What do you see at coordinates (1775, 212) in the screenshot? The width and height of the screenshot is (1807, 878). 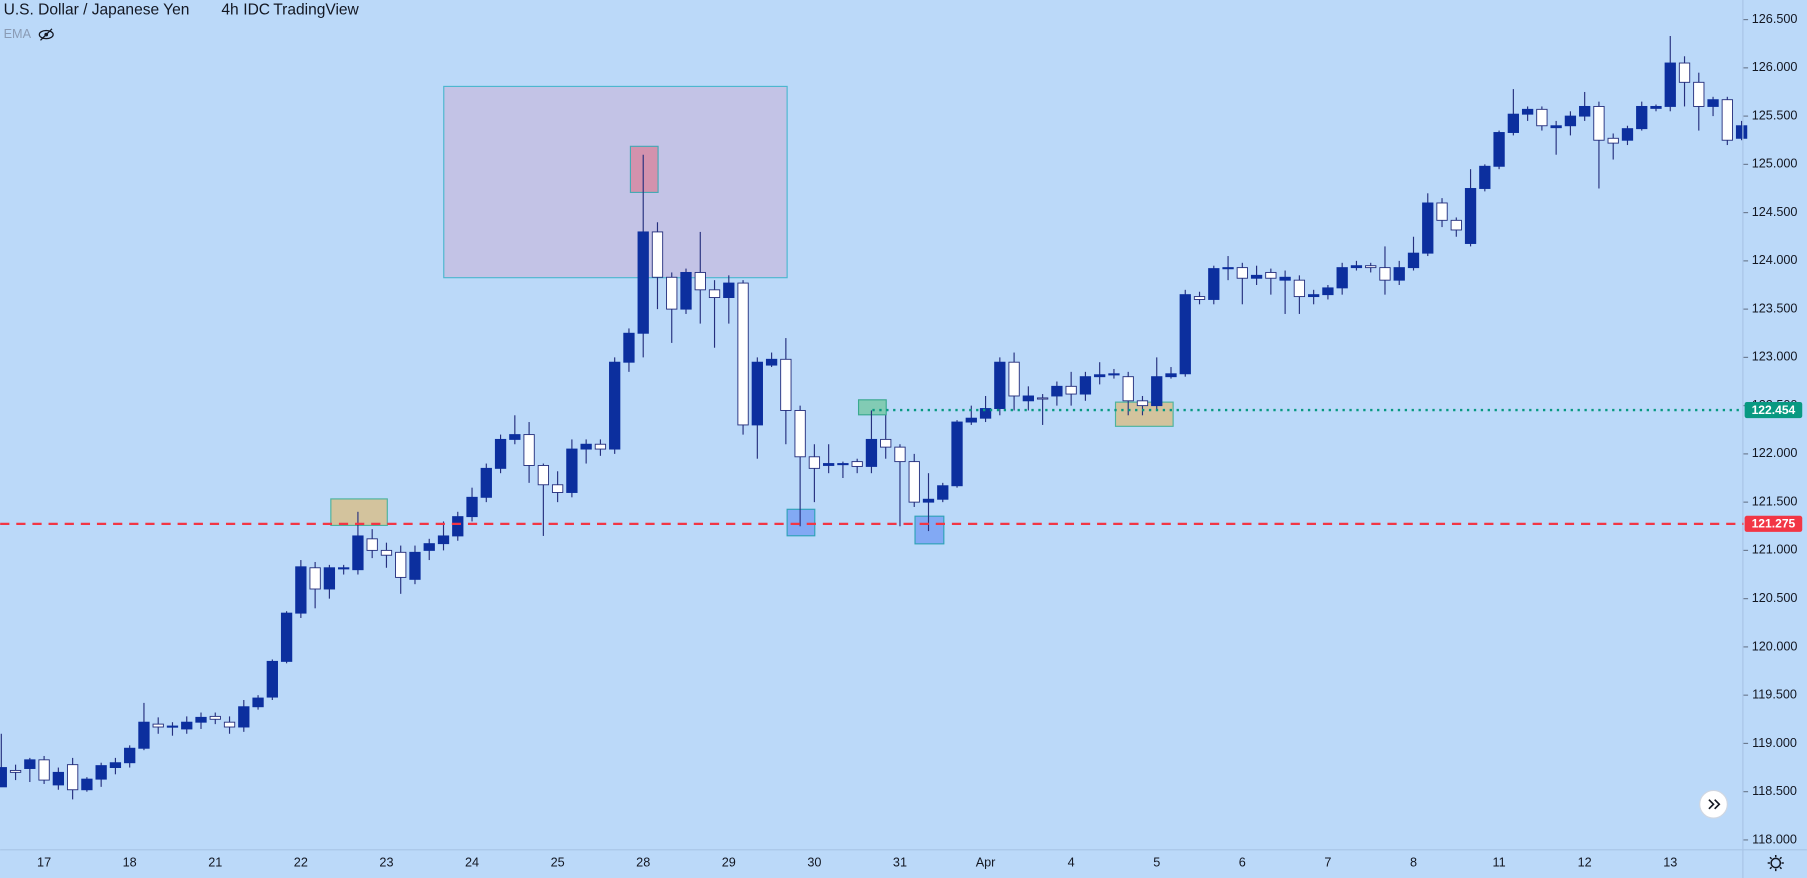 I see `y-tick-label: 124.500` at bounding box center [1775, 212].